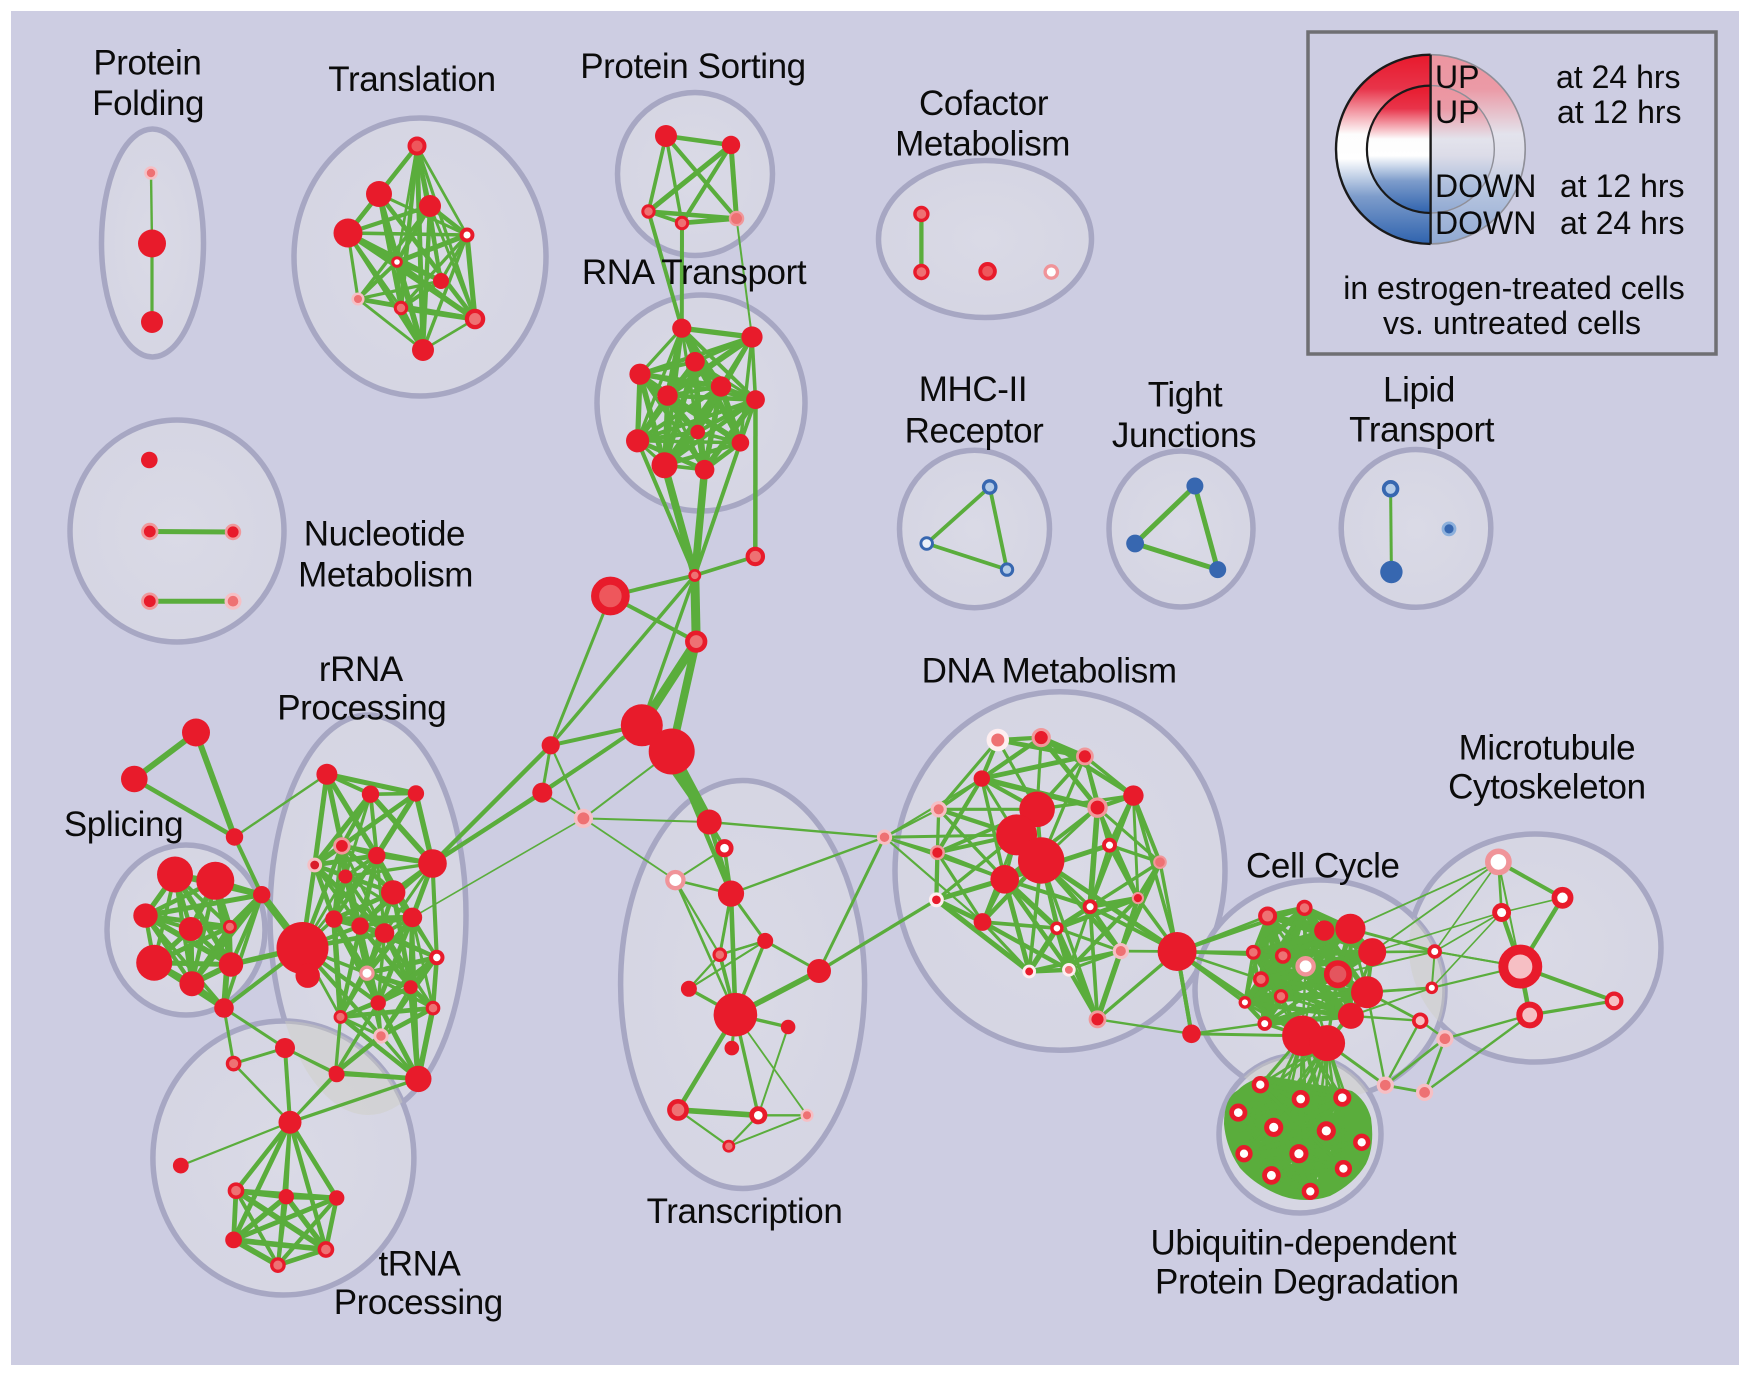 The image size is (1750, 1381). What do you see at coordinates (1304, 1243) in the screenshot?
I see `svg-text: Ubiquitin-dependent` at bounding box center [1304, 1243].